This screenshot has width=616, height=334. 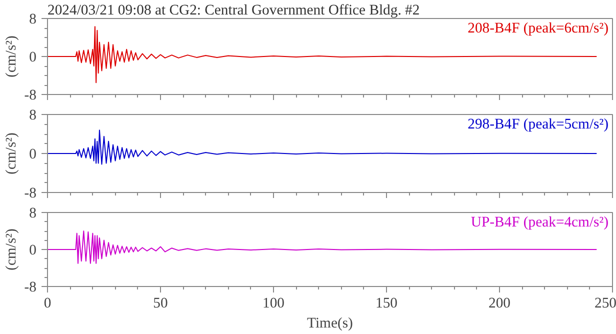 I want to click on x-tick-label: 200, so click(x=499, y=304).